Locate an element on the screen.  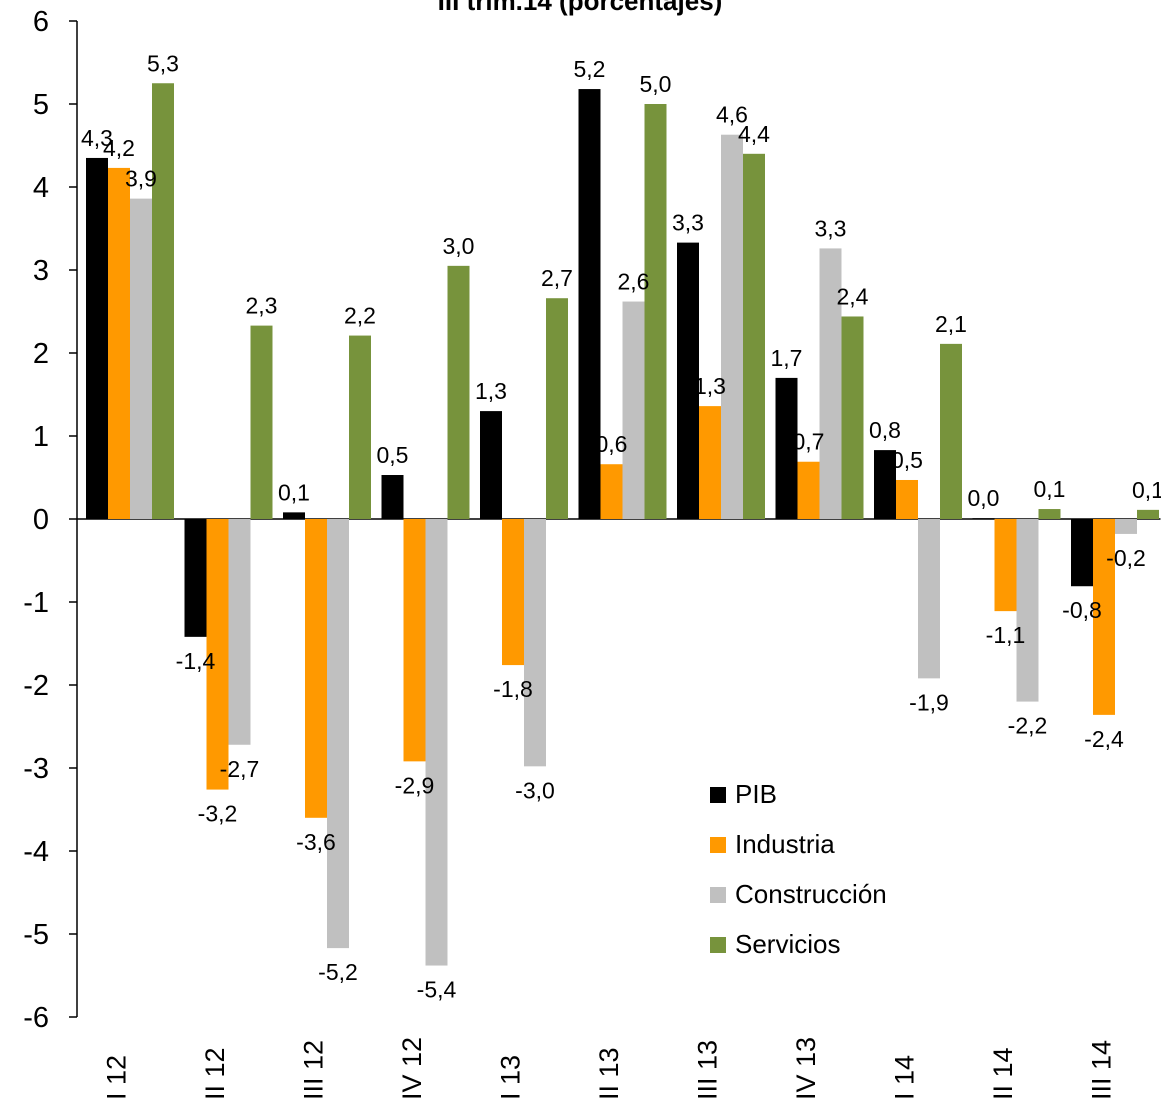
legend-label: PIB is located at coordinates (756, 794).